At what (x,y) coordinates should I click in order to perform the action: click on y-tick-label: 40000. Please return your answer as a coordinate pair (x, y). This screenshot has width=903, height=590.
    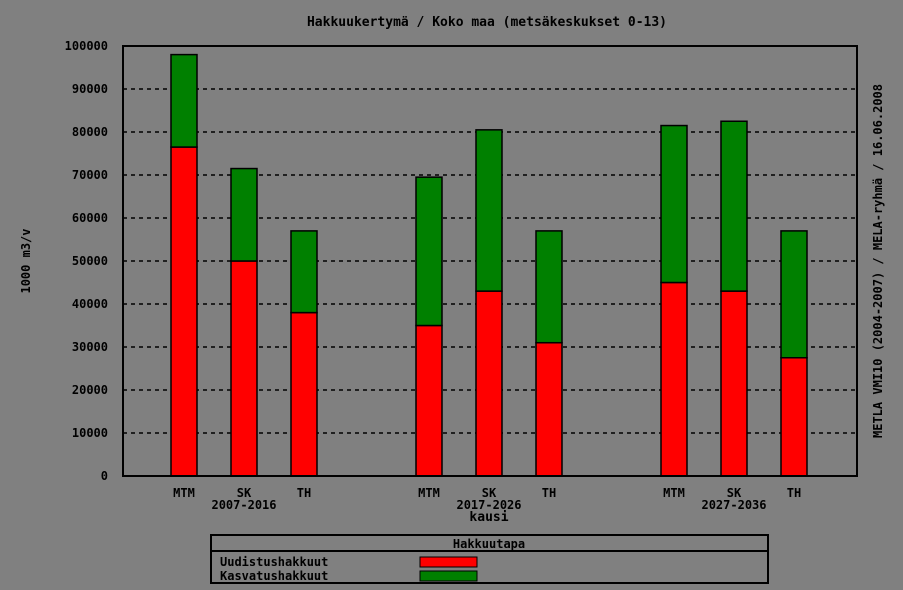
    Looking at the image, I should click on (90, 304).